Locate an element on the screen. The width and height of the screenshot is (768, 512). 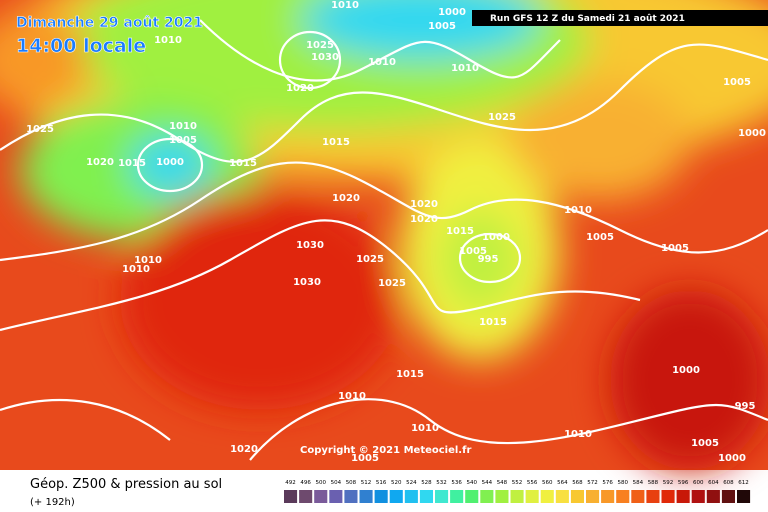
footer-title: Géop. Z500 & pression au sol is located at coordinates (126, 484).